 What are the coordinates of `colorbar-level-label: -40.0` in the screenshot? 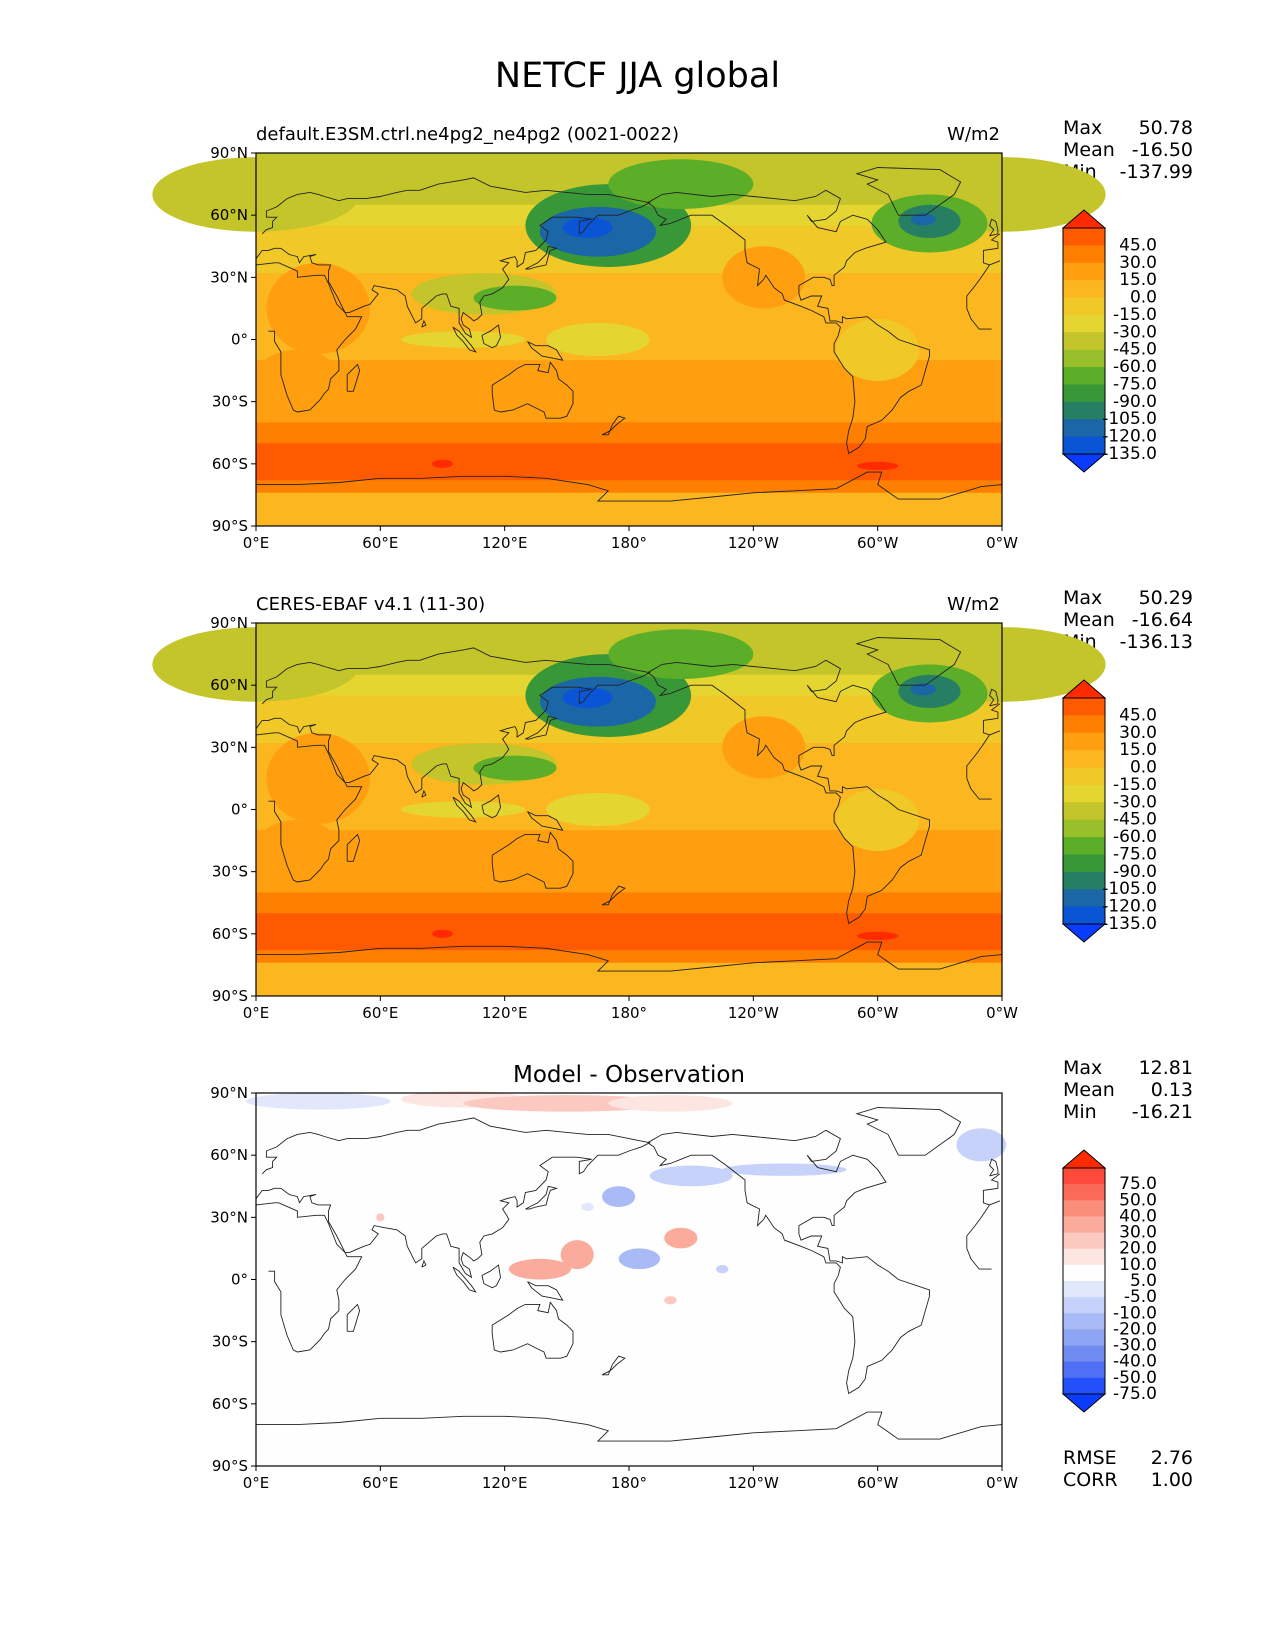 It's located at (1135, 1362).